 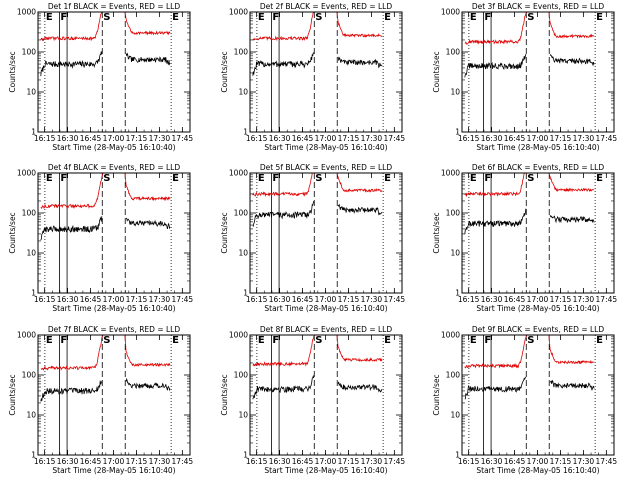 I want to click on panel-title: Det 6f BLACK = Events, RED = LLD, so click(x=538, y=167).